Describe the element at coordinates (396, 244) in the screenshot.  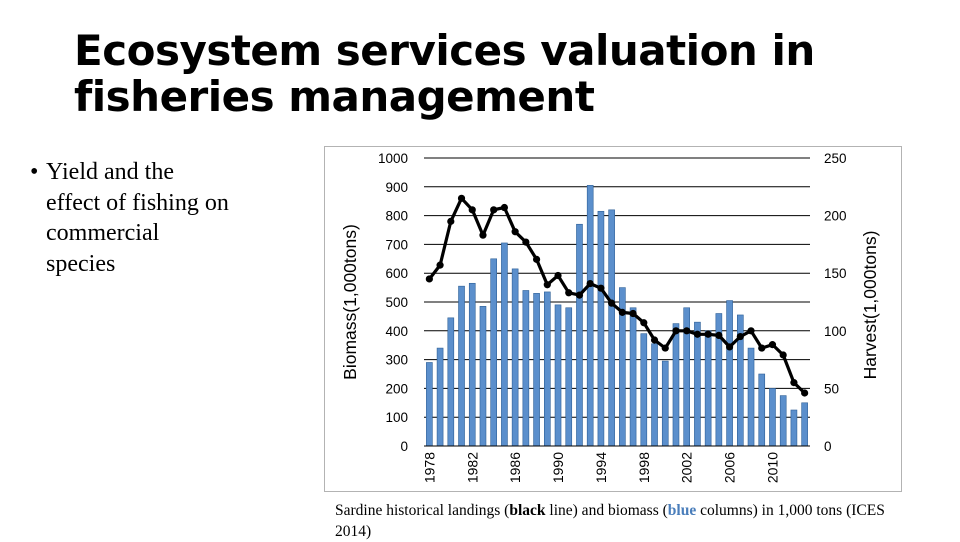
I see `y-tick-label: 700` at that location.